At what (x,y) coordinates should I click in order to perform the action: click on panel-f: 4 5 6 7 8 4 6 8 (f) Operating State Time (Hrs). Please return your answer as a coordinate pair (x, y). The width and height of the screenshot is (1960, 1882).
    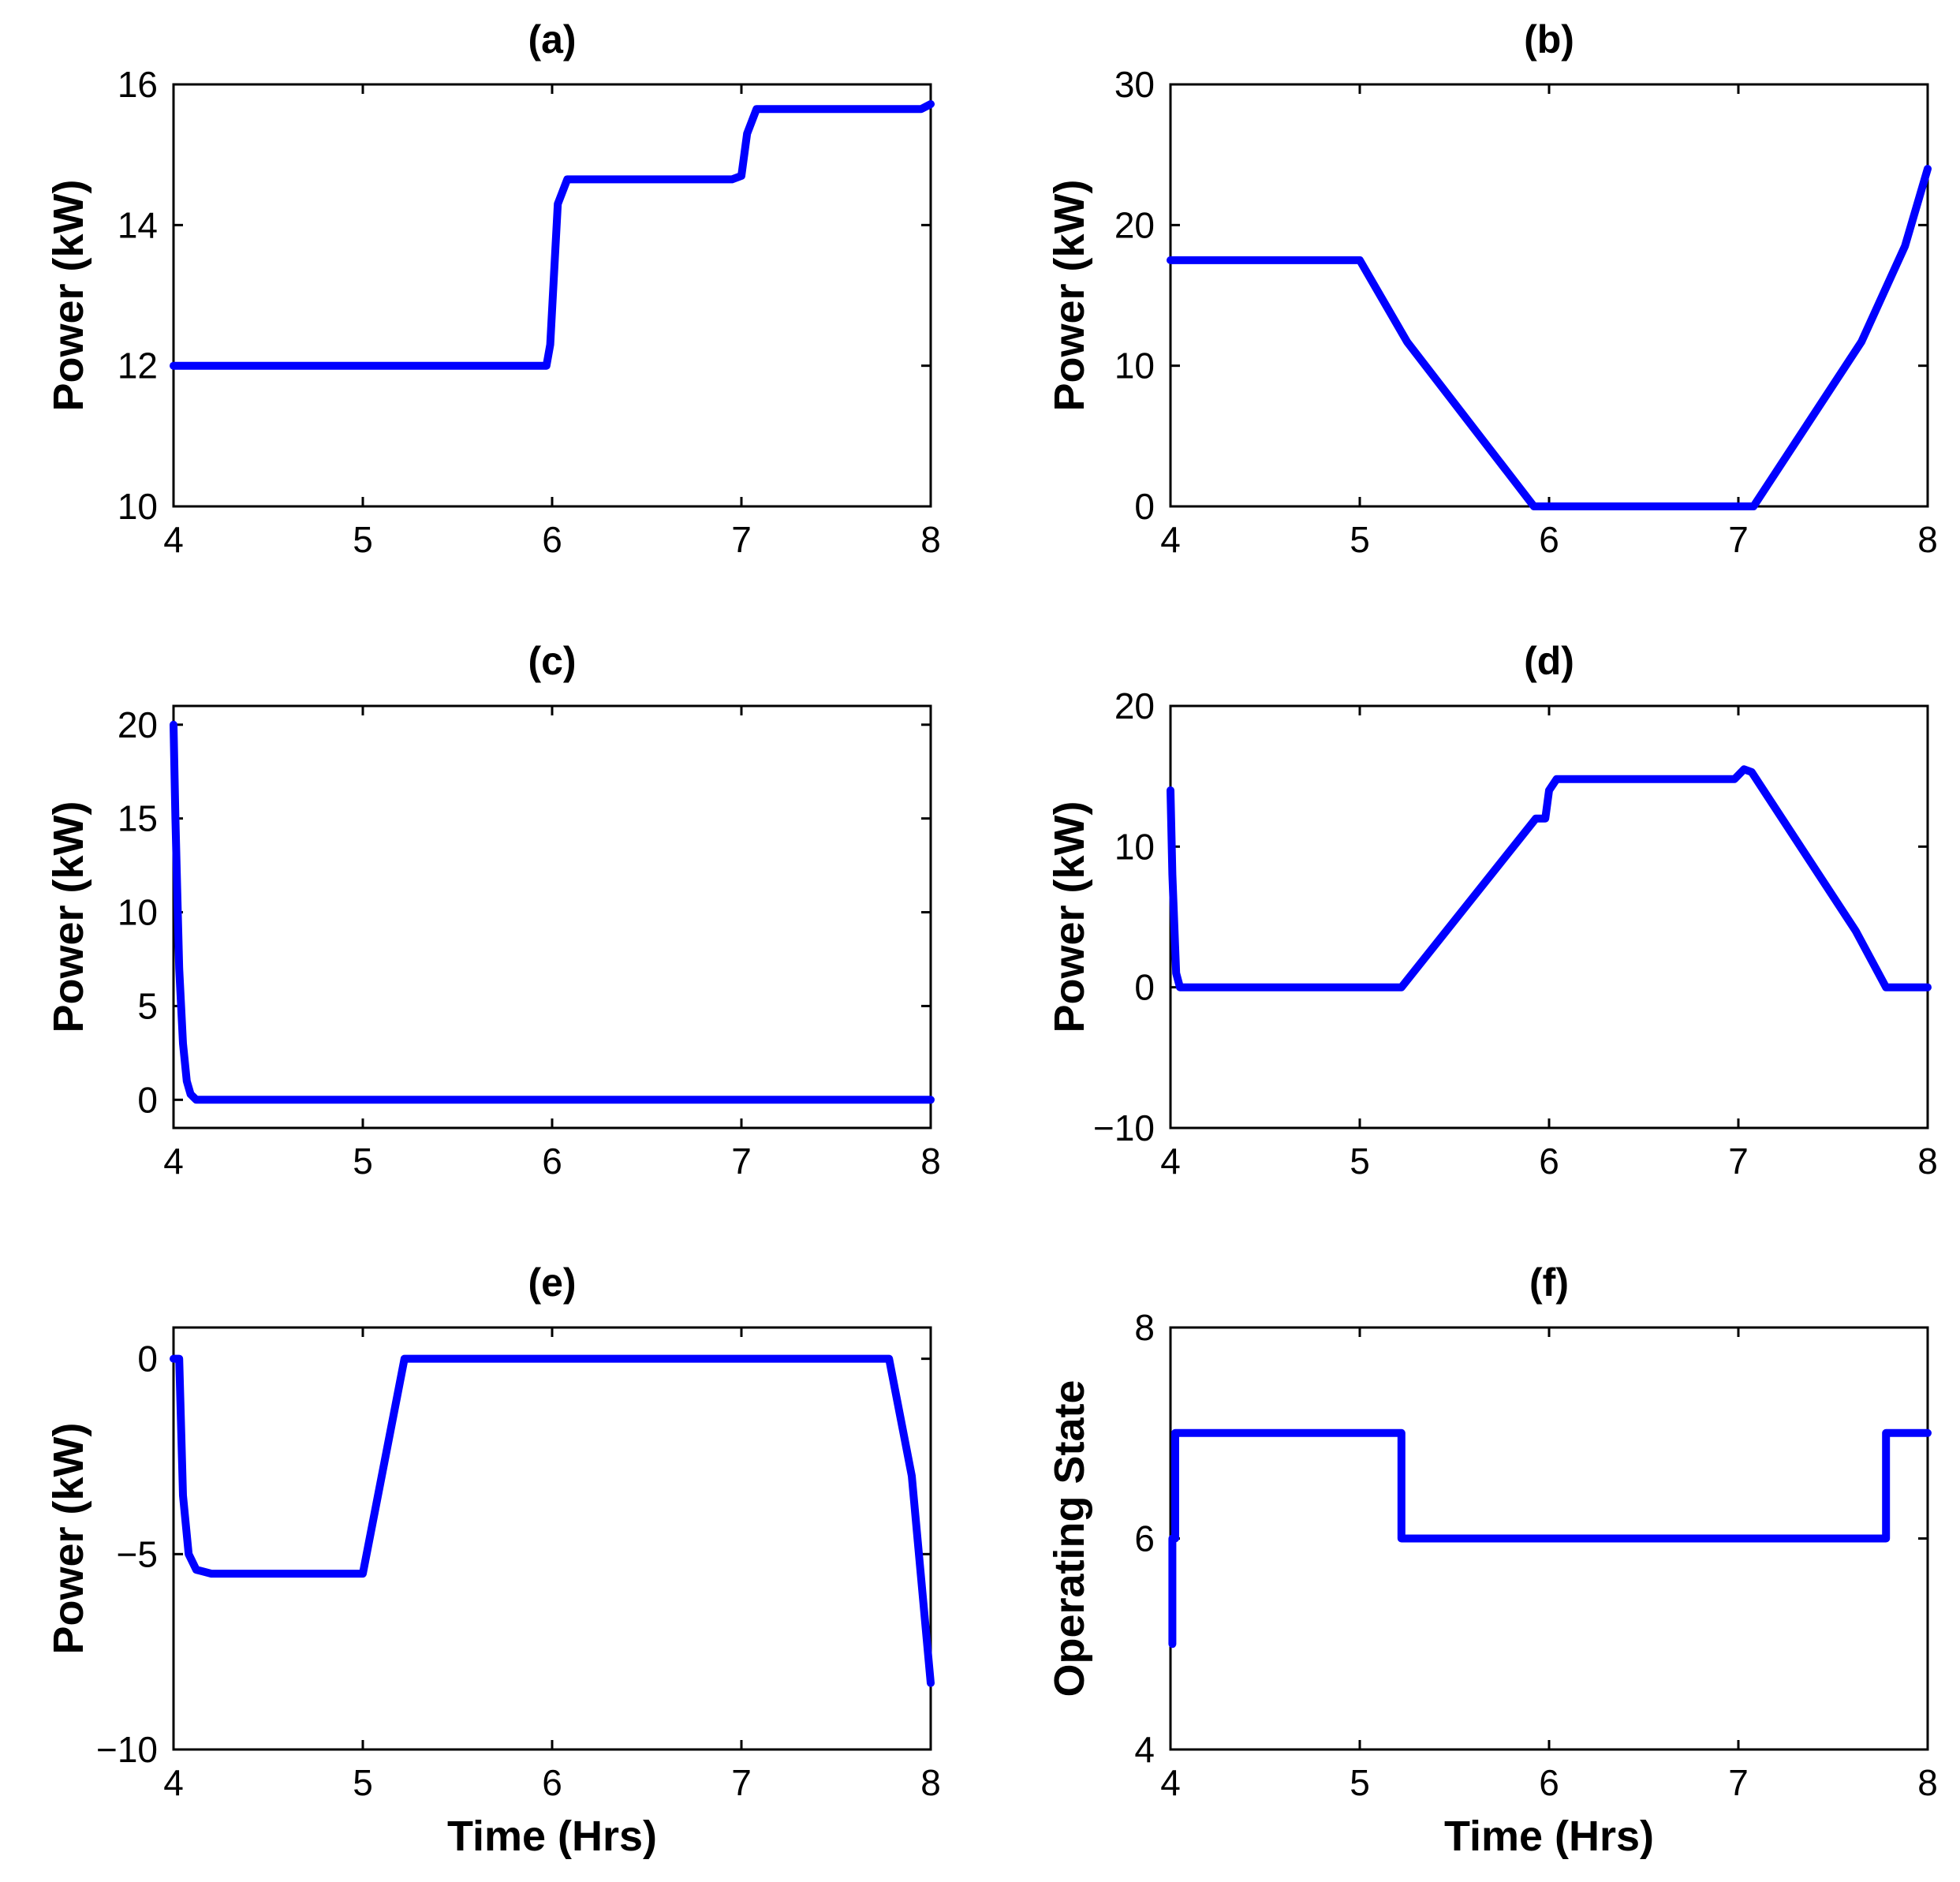
    Looking at the image, I should click on (1492, 1560).